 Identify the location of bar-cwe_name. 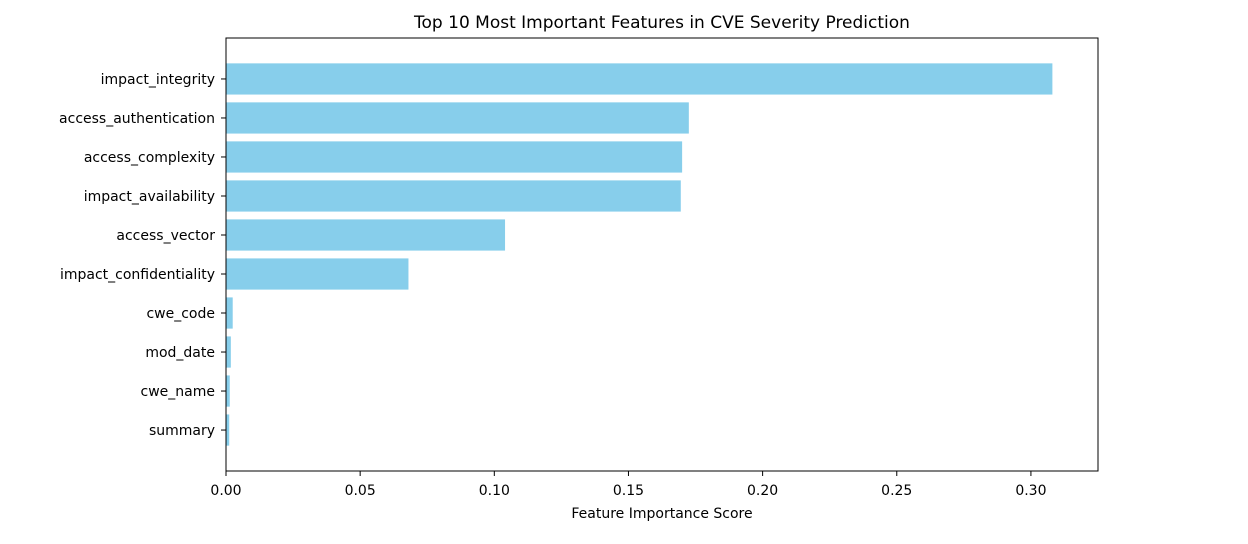
(228, 391).